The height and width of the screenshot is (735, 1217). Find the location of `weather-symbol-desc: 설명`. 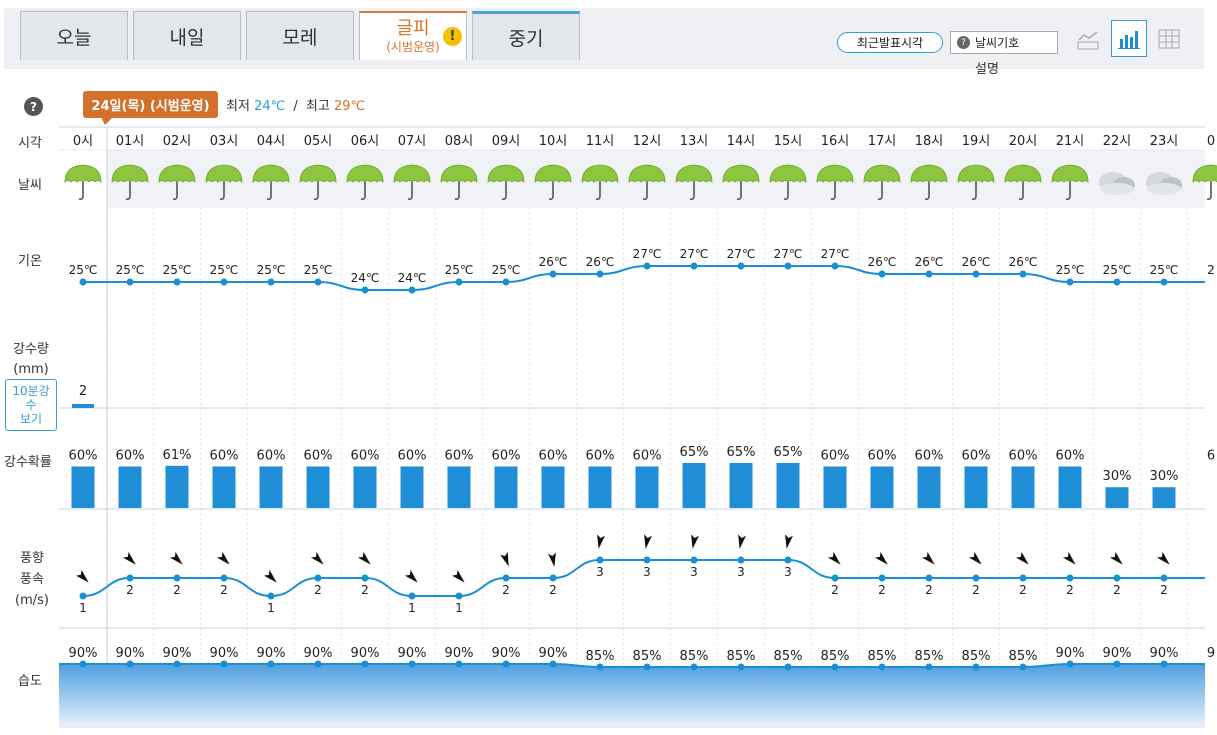

weather-symbol-desc: 설명 is located at coordinates (987, 69).